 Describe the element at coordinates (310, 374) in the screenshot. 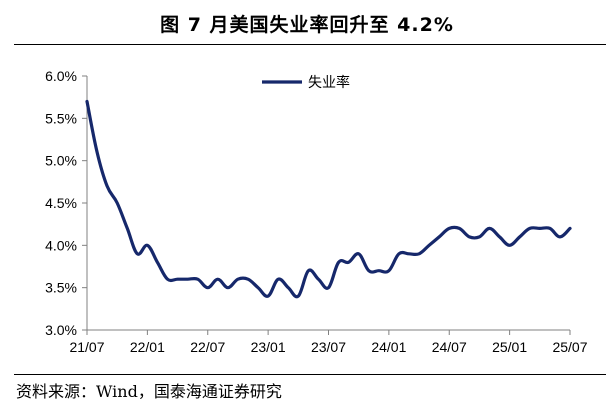

I see `bottom-rule` at that location.